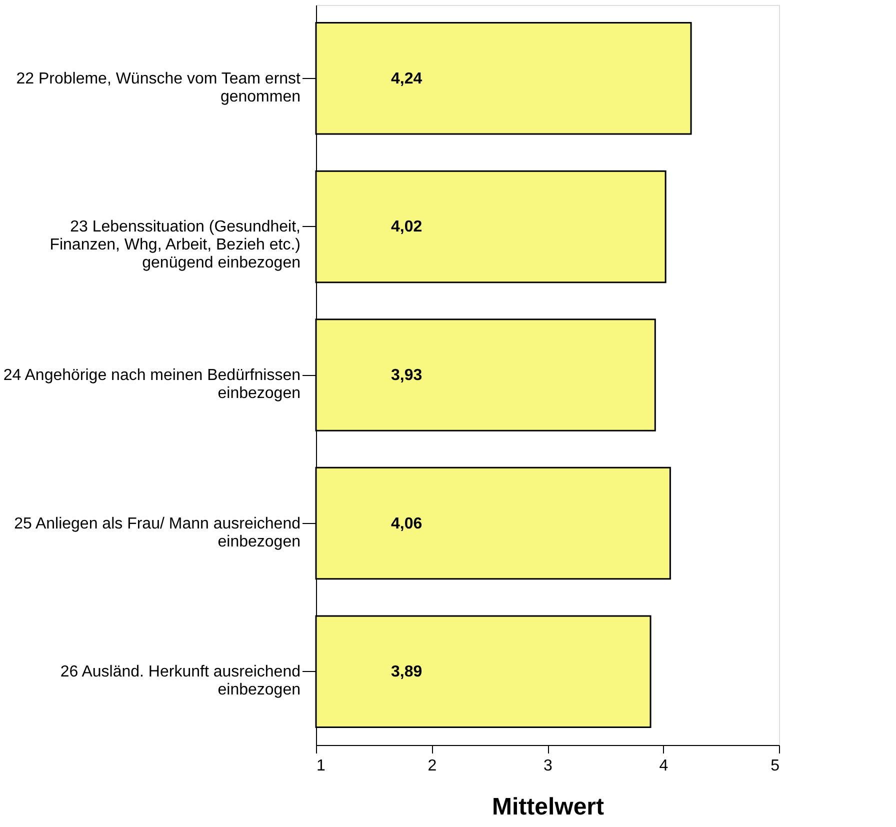 This screenshot has width=896, height=827. I want to click on data-label: 4,24, so click(406, 79).